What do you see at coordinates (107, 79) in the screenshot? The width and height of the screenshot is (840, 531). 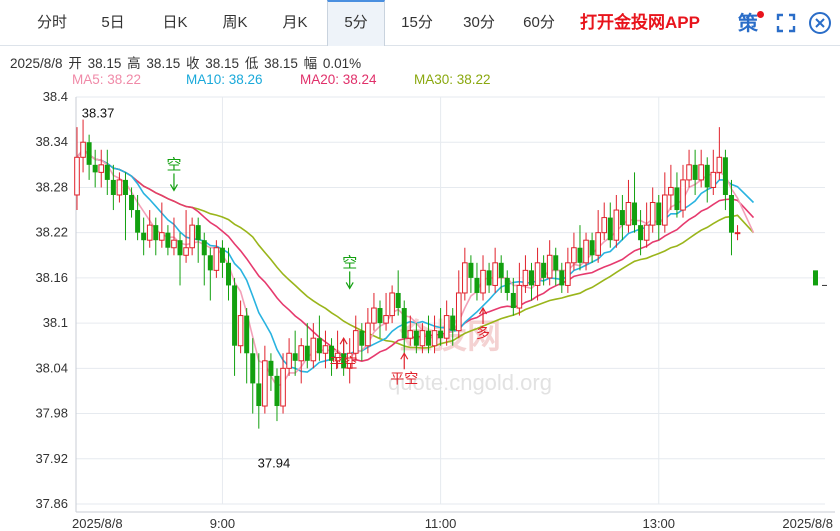 I see `legend-ma5: MA5: 38.22` at bounding box center [107, 79].